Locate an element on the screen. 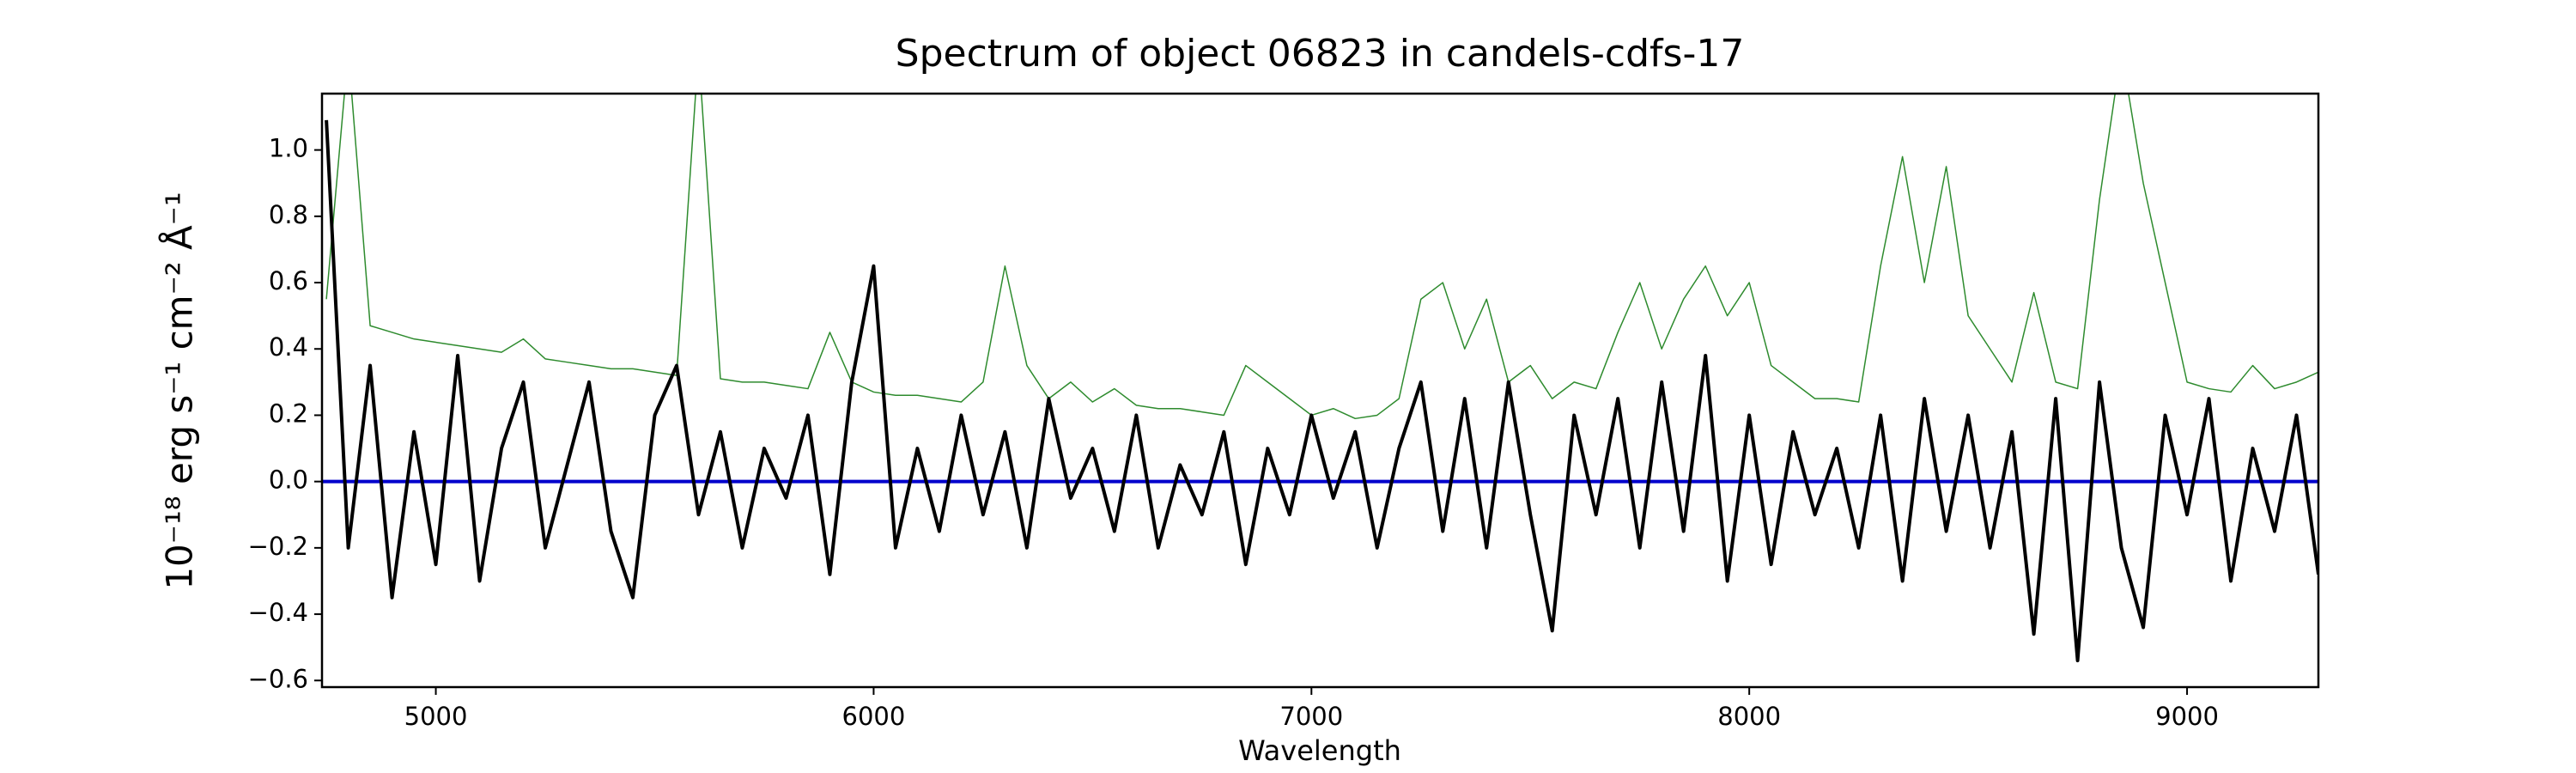 The width and height of the screenshot is (2576, 773). y-tick-label: −0.2 is located at coordinates (278, 546).